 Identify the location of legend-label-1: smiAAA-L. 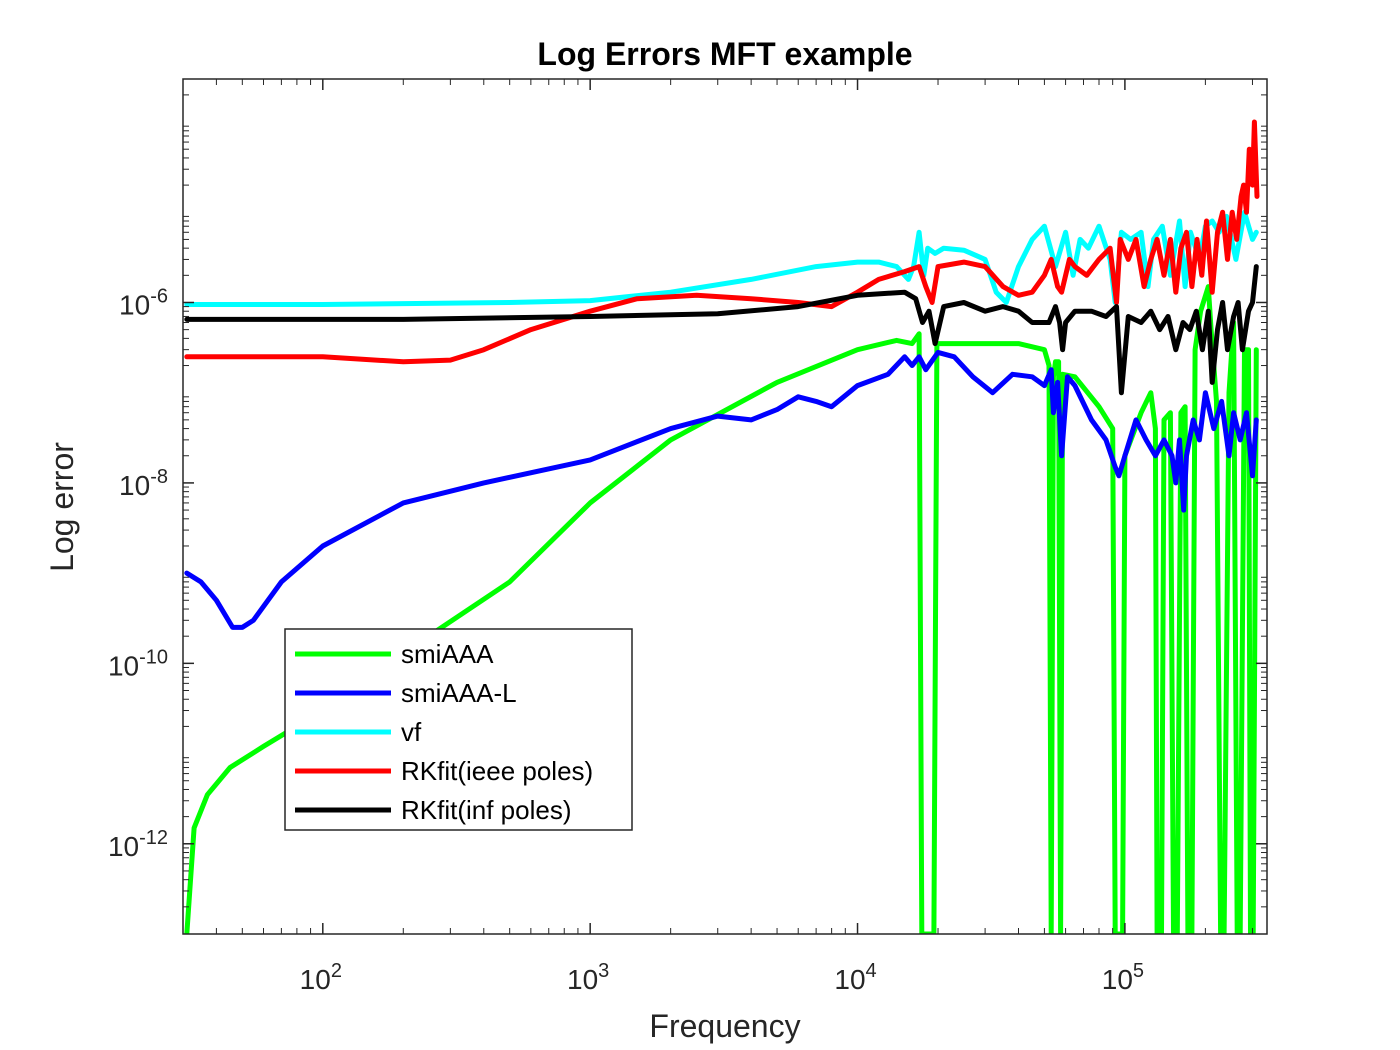
(459, 693).